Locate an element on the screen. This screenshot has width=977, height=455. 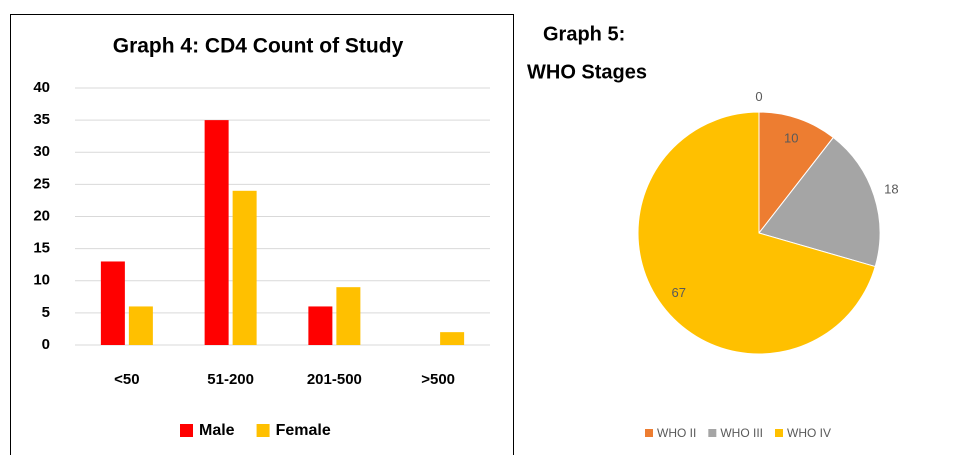
y-tick-label: 40 is located at coordinates (41, 87).